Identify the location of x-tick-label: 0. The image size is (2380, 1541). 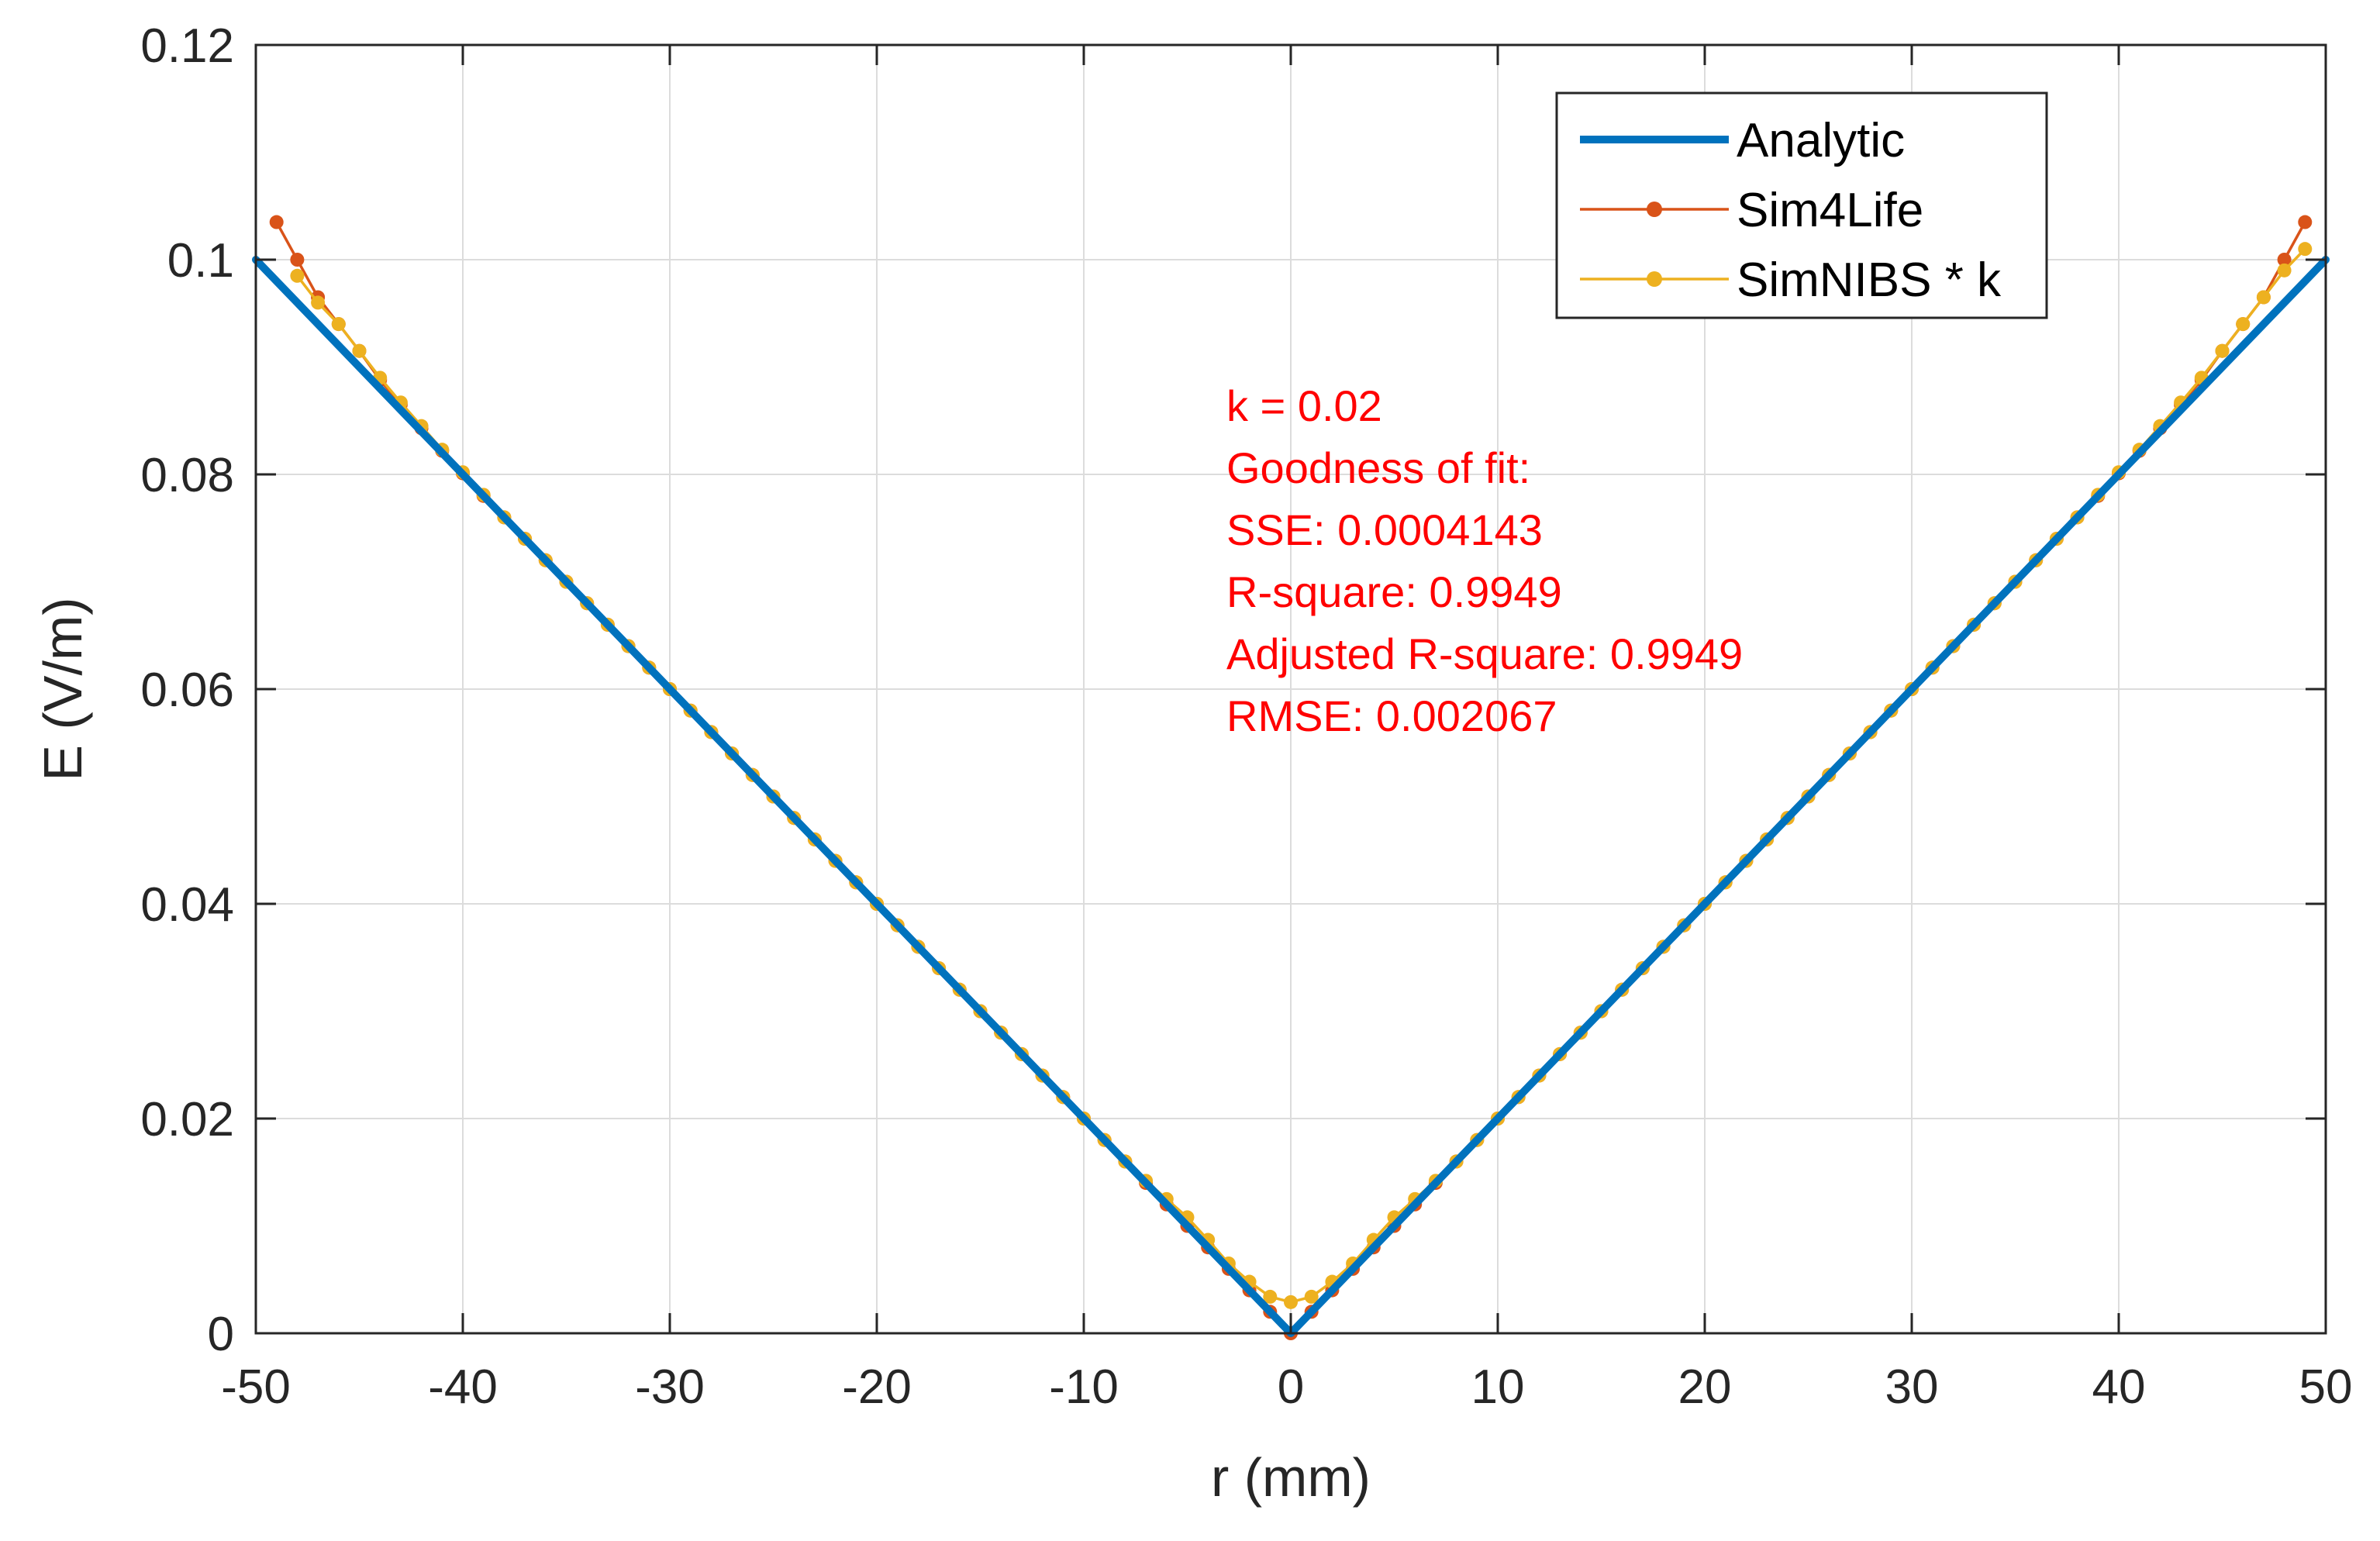
(1291, 1387).